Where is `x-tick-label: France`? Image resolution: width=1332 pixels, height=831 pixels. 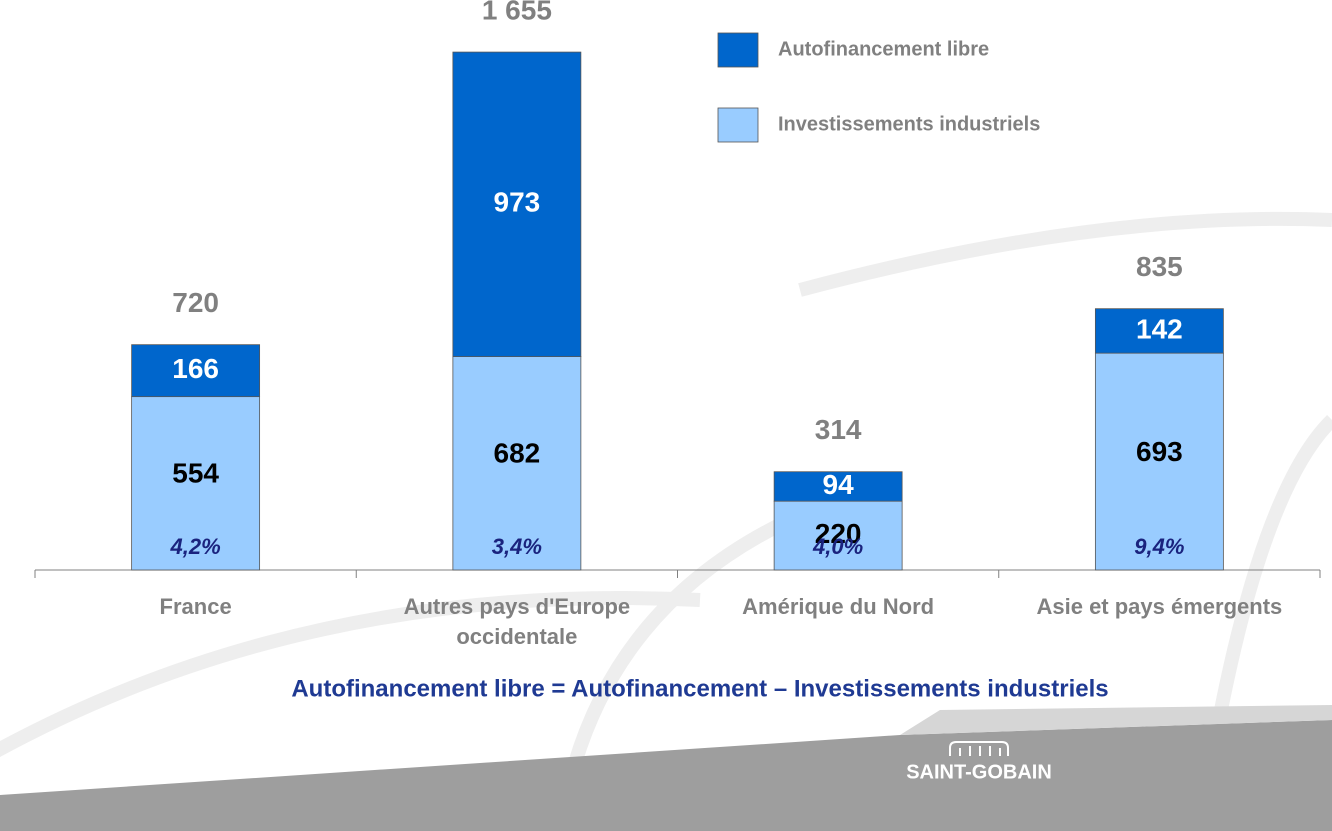
x-tick-label: France is located at coordinates (195, 606).